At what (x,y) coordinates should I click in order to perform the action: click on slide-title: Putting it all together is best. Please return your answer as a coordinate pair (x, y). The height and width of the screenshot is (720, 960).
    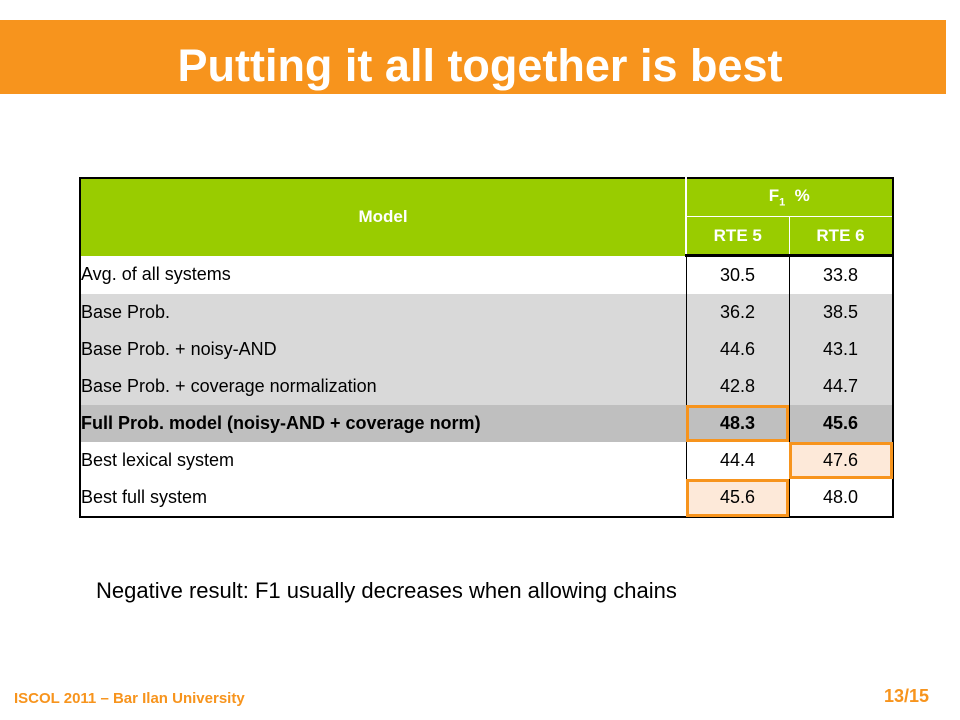
    Looking at the image, I should click on (480, 65).